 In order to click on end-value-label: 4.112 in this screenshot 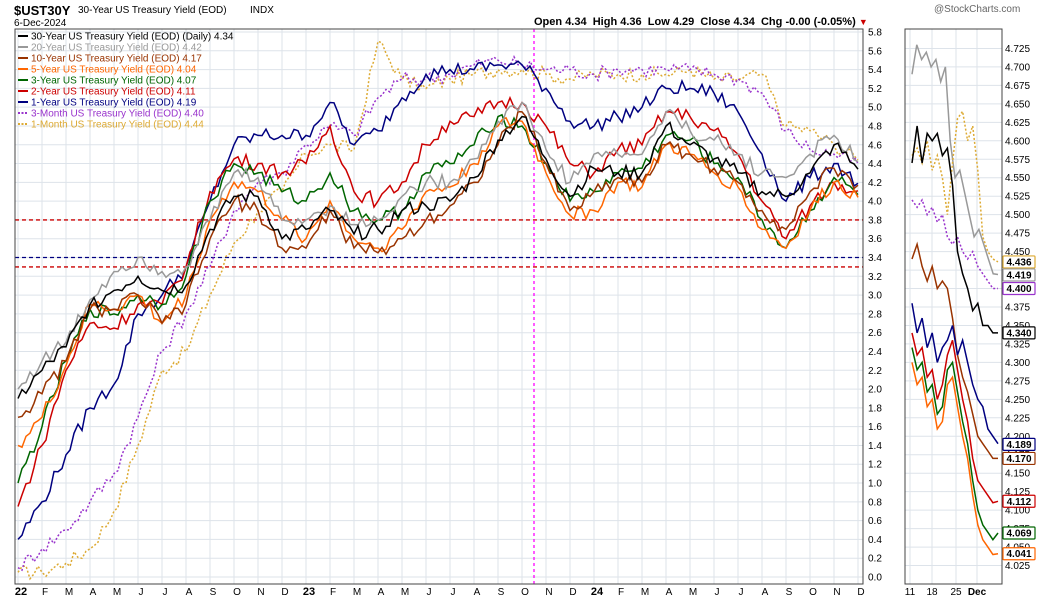, I will do `click(1019, 502)`.